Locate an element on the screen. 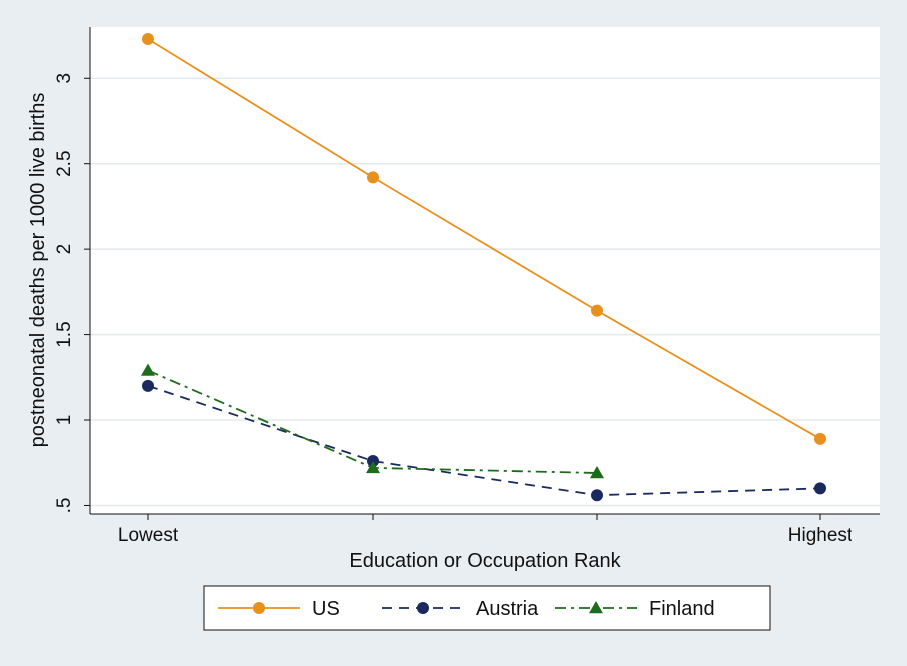 The height and width of the screenshot is (666, 907). legend-item-finland: Finland is located at coordinates (635, 609).